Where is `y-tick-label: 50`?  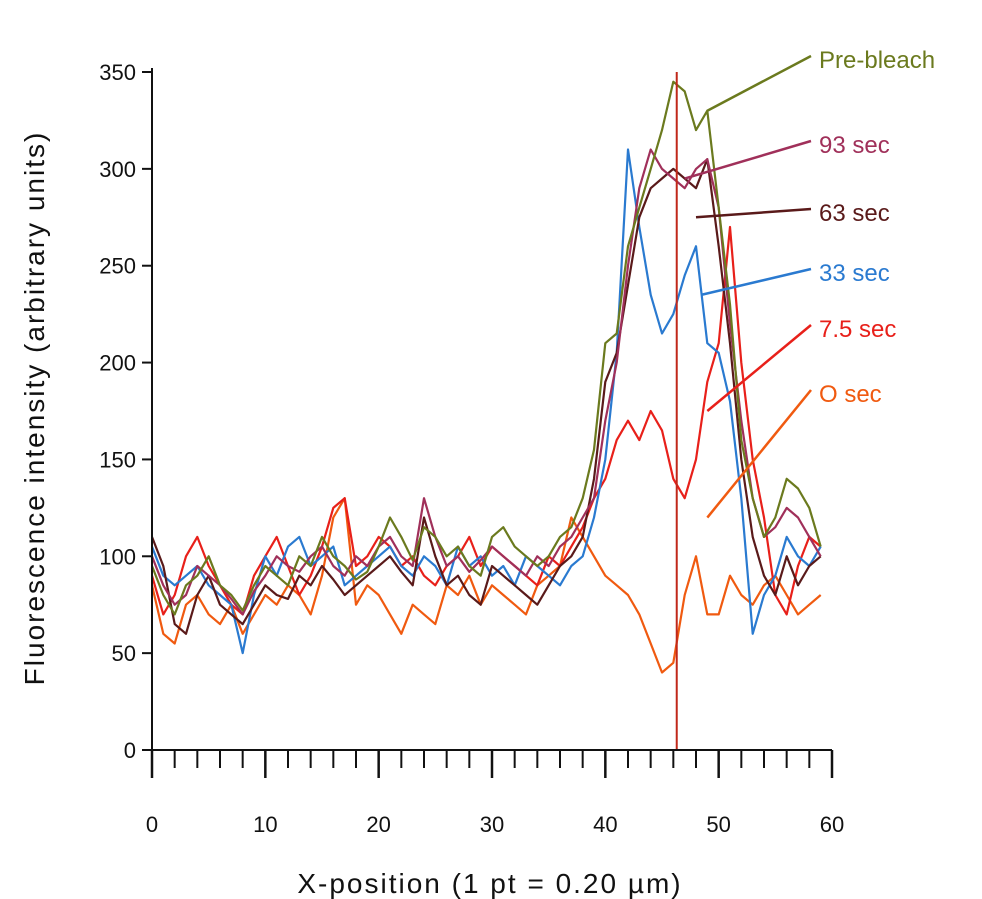 y-tick-label: 50 is located at coordinates (124, 653).